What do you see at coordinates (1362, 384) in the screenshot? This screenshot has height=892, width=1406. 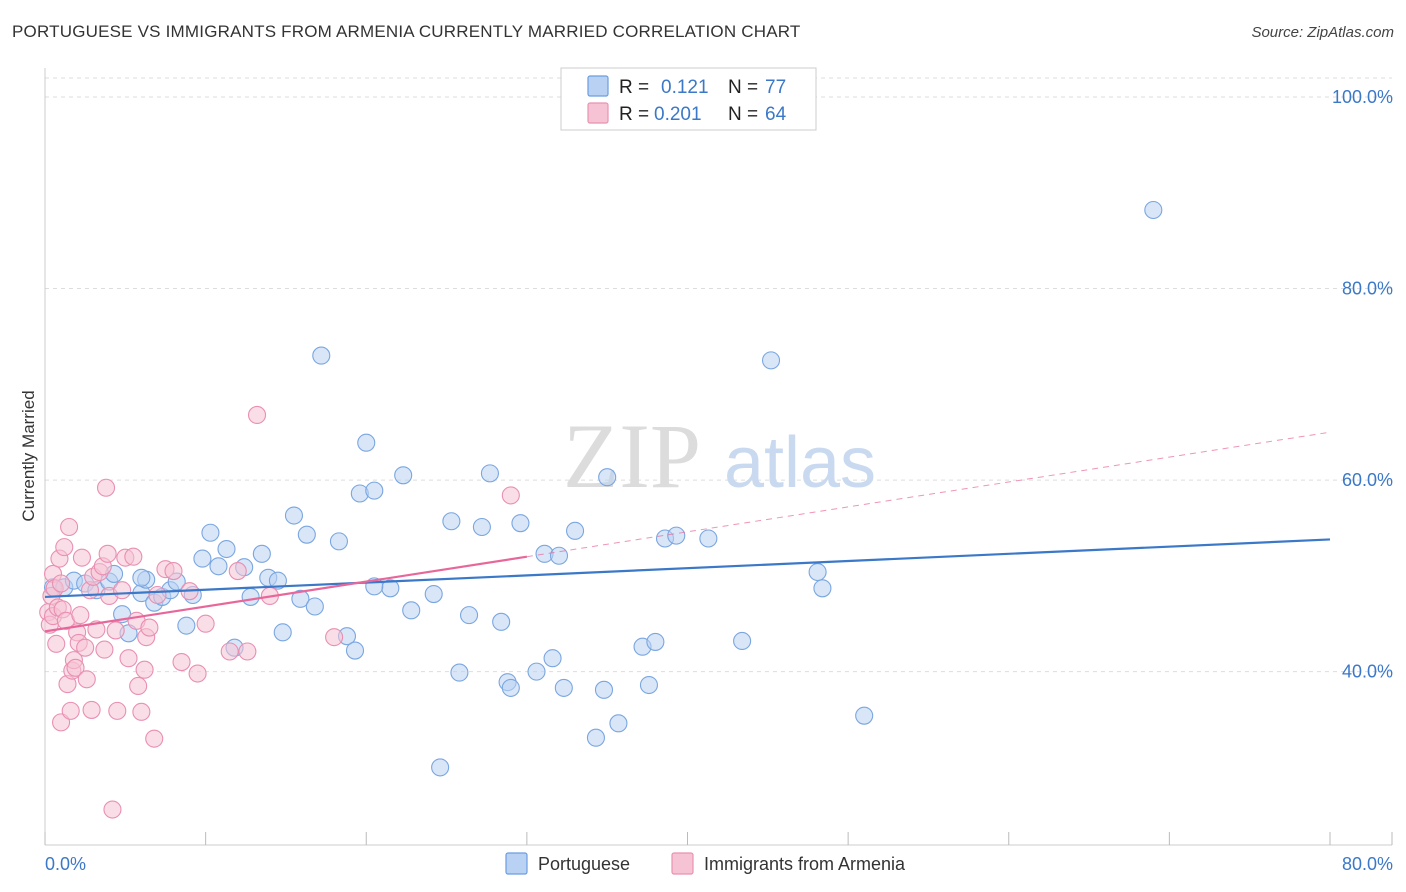 I see `y-axis-tick-labels: 100.0% 80.0% 60.0% 40.0%` at bounding box center [1362, 384].